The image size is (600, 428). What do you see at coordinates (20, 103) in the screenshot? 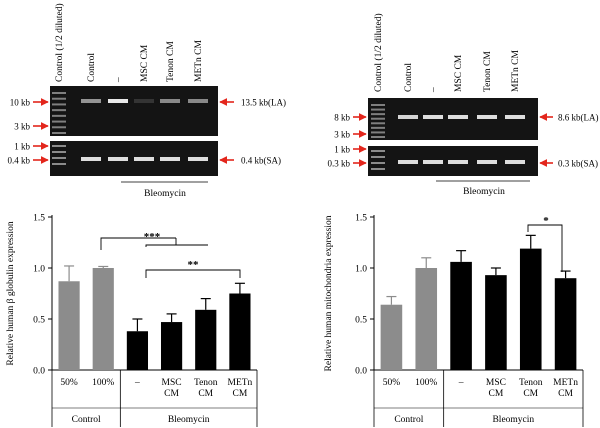
I see `size-marker-label: 10 kb` at bounding box center [20, 103].